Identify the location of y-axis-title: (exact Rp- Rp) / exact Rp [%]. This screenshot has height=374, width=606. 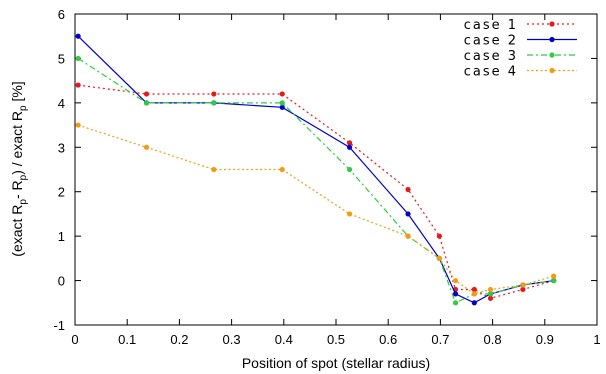
(19, 168).